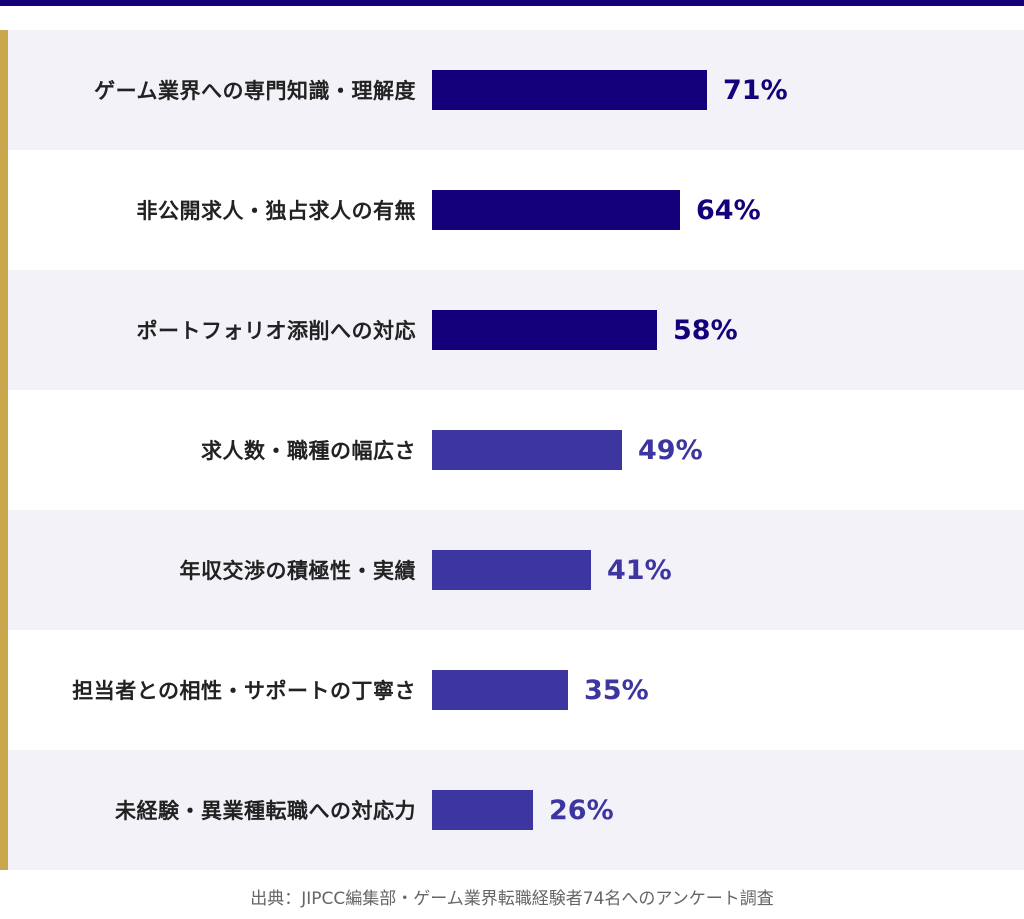 This screenshot has width=1024, height=919. Describe the element at coordinates (265, 811) in the screenshot. I see `category-label: 未経験・異業種転職への対応力` at that location.